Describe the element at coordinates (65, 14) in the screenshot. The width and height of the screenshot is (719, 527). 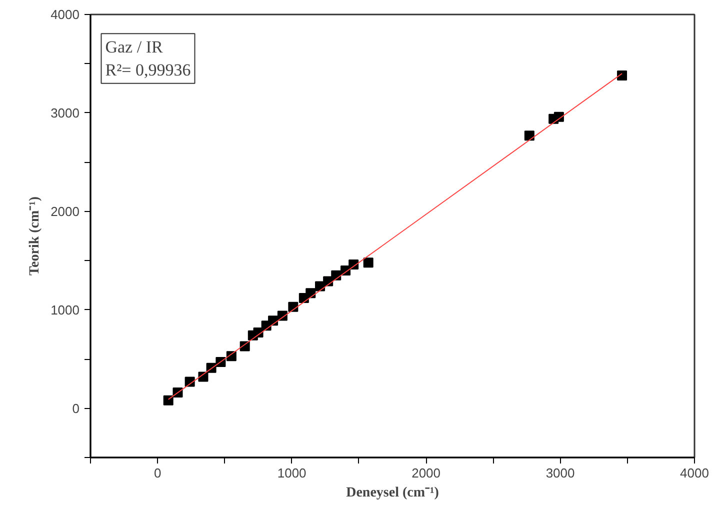
I see `y-tick-label: 4000` at that location.